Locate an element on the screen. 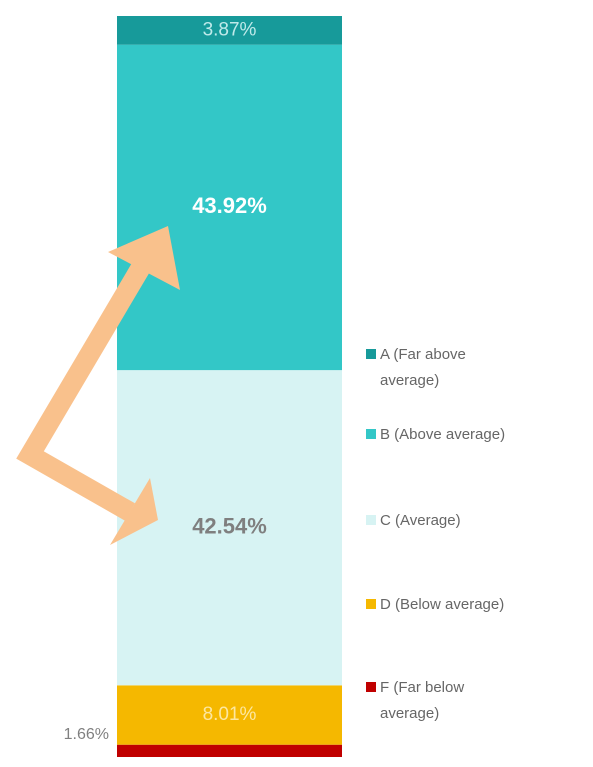  arrow-line is located at coordinates (87, 383).